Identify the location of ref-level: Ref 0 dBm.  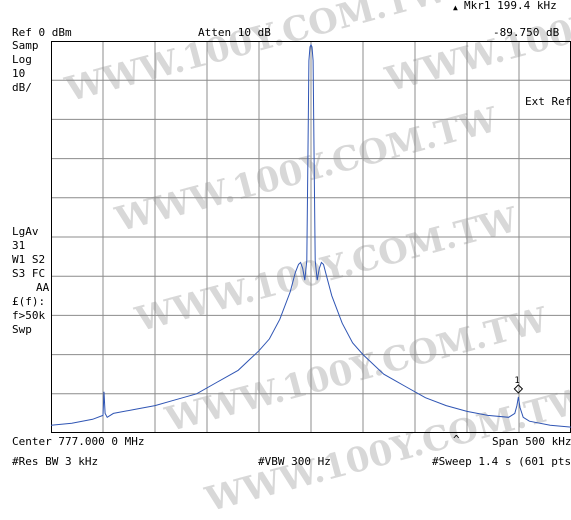
(42, 32).